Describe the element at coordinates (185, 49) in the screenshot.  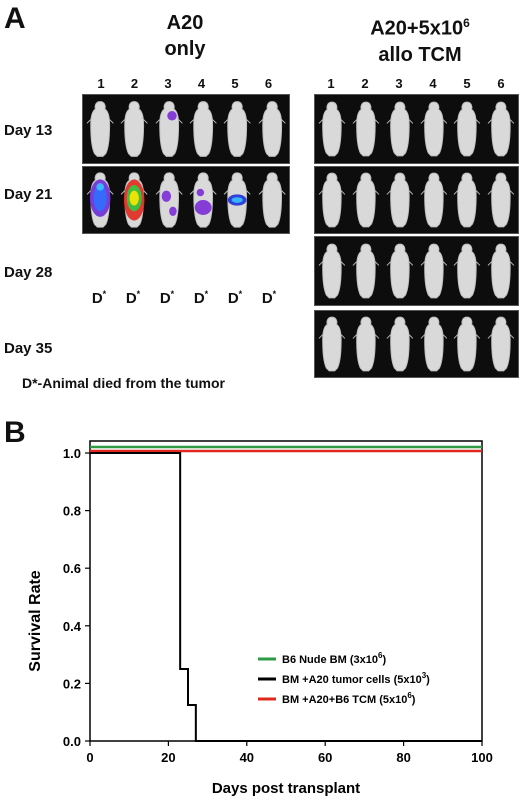
I see `group-left-line2: only` at that location.